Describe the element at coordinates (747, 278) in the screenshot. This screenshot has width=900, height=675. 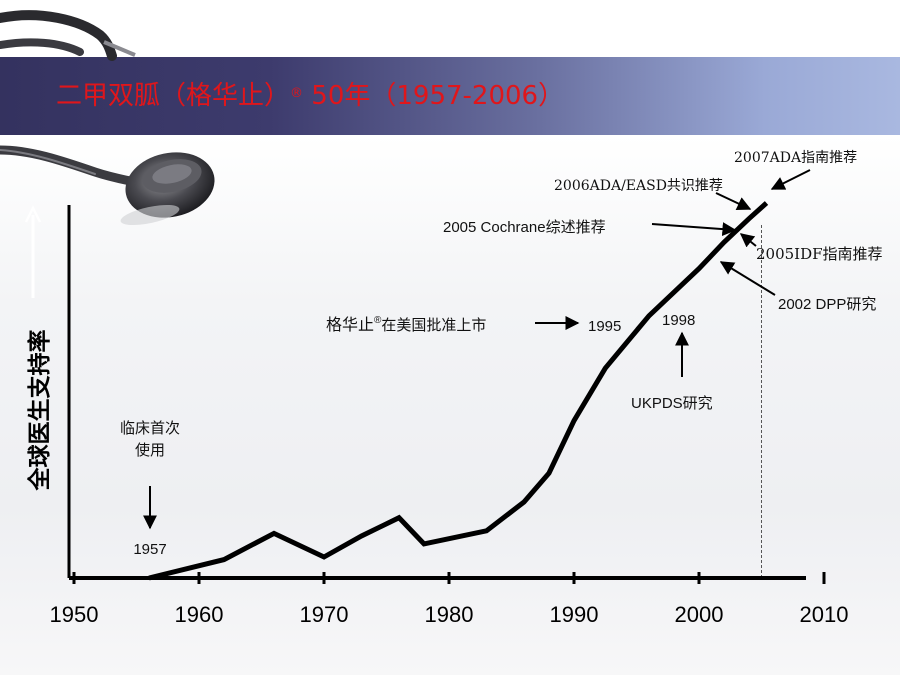
I see `annotation-dpp-arrow` at that location.